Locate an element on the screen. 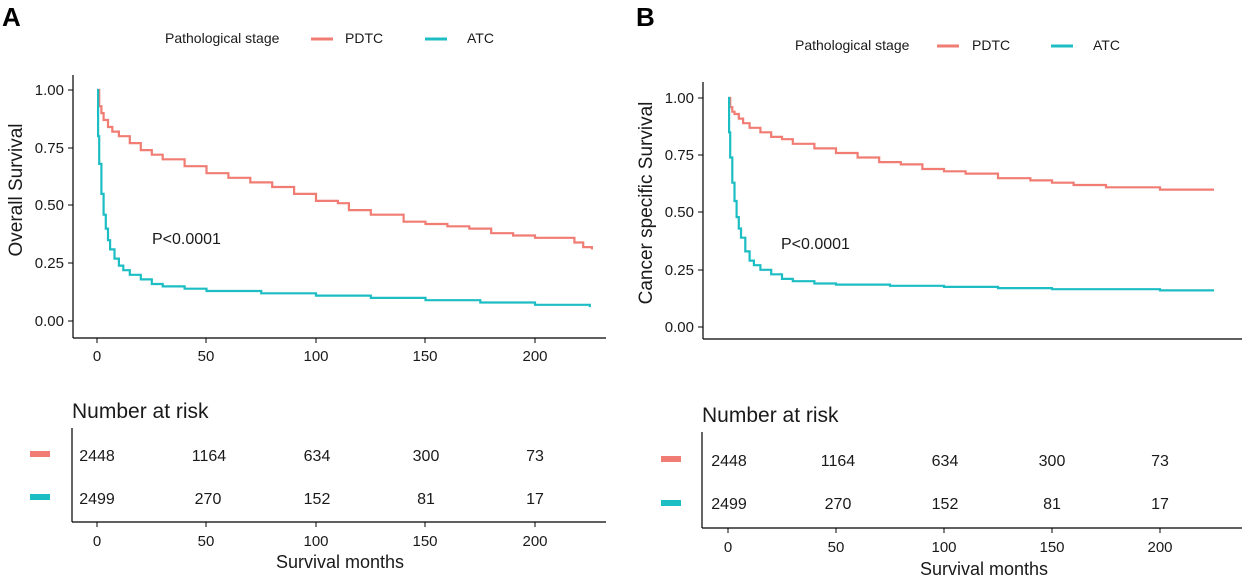 This screenshot has width=1248, height=587. risk-x-tick-label-a: 50 is located at coordinates (206, 541).